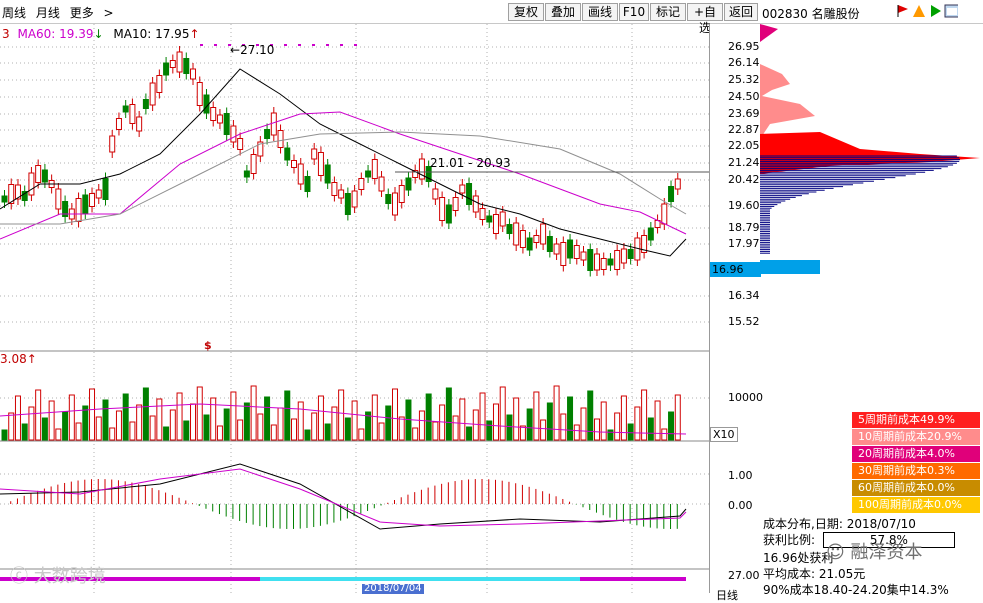  I want to click on cost-legend-item: 5周期前成本49.9%, so click(916, 420).